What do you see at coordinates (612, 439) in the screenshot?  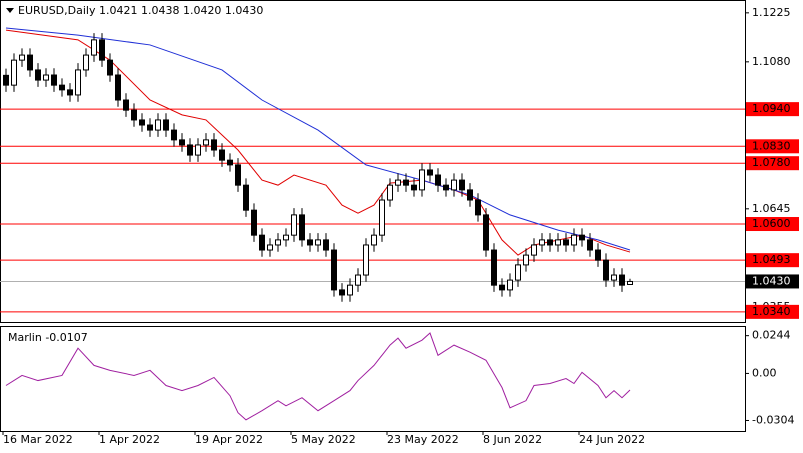 I see `x-tick-label: 24 Jun 2022` at bounding box center [612, 439].